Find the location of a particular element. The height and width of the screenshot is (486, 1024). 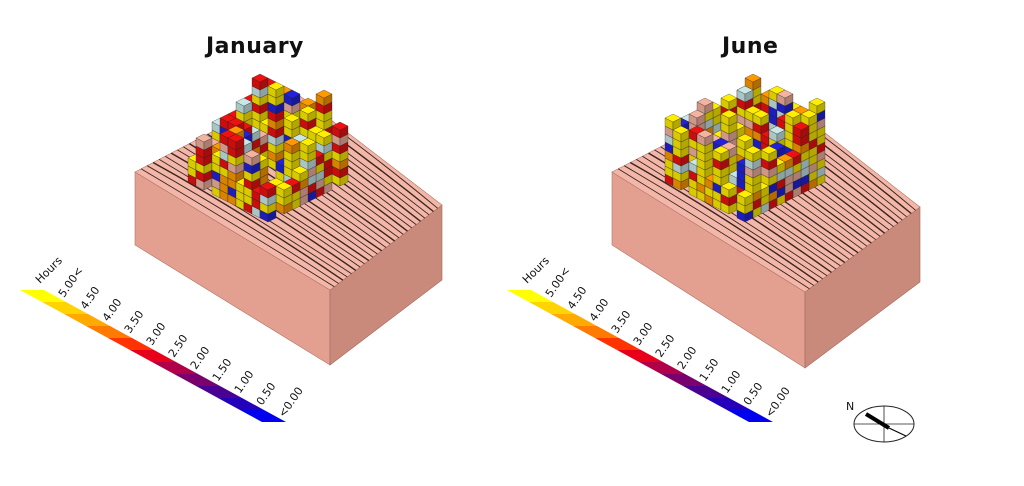

legend-label: 2.50 is located at coordinates (665, 346).